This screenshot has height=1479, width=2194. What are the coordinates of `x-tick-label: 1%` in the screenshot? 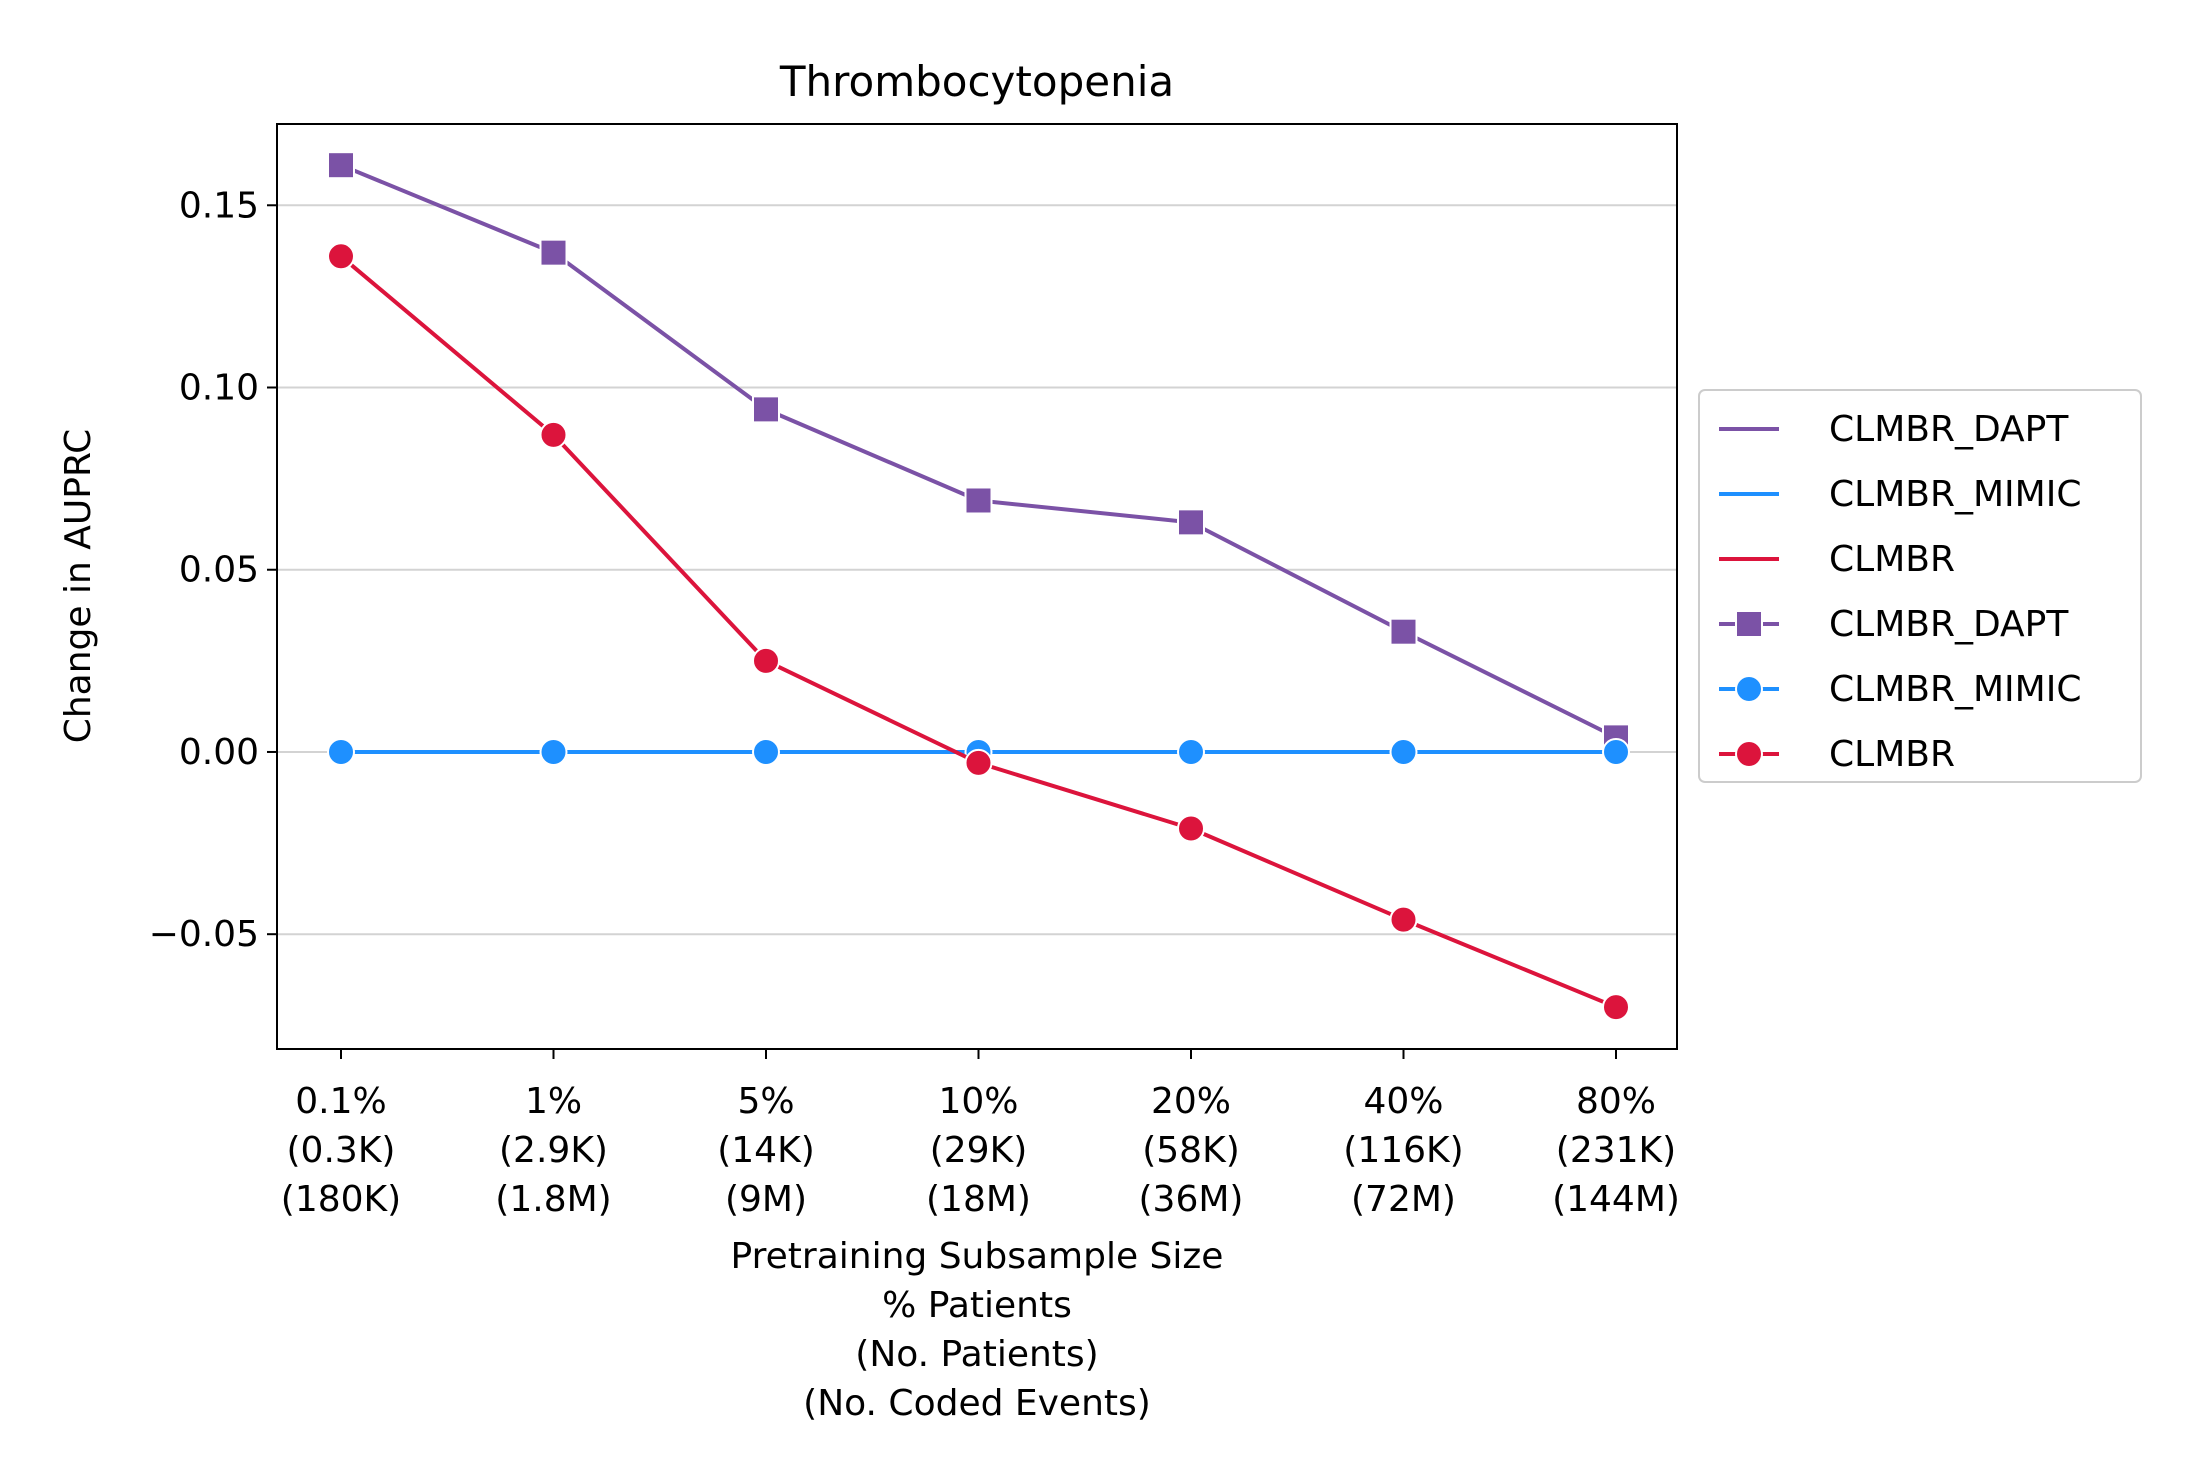 It's located at (553, 1101).